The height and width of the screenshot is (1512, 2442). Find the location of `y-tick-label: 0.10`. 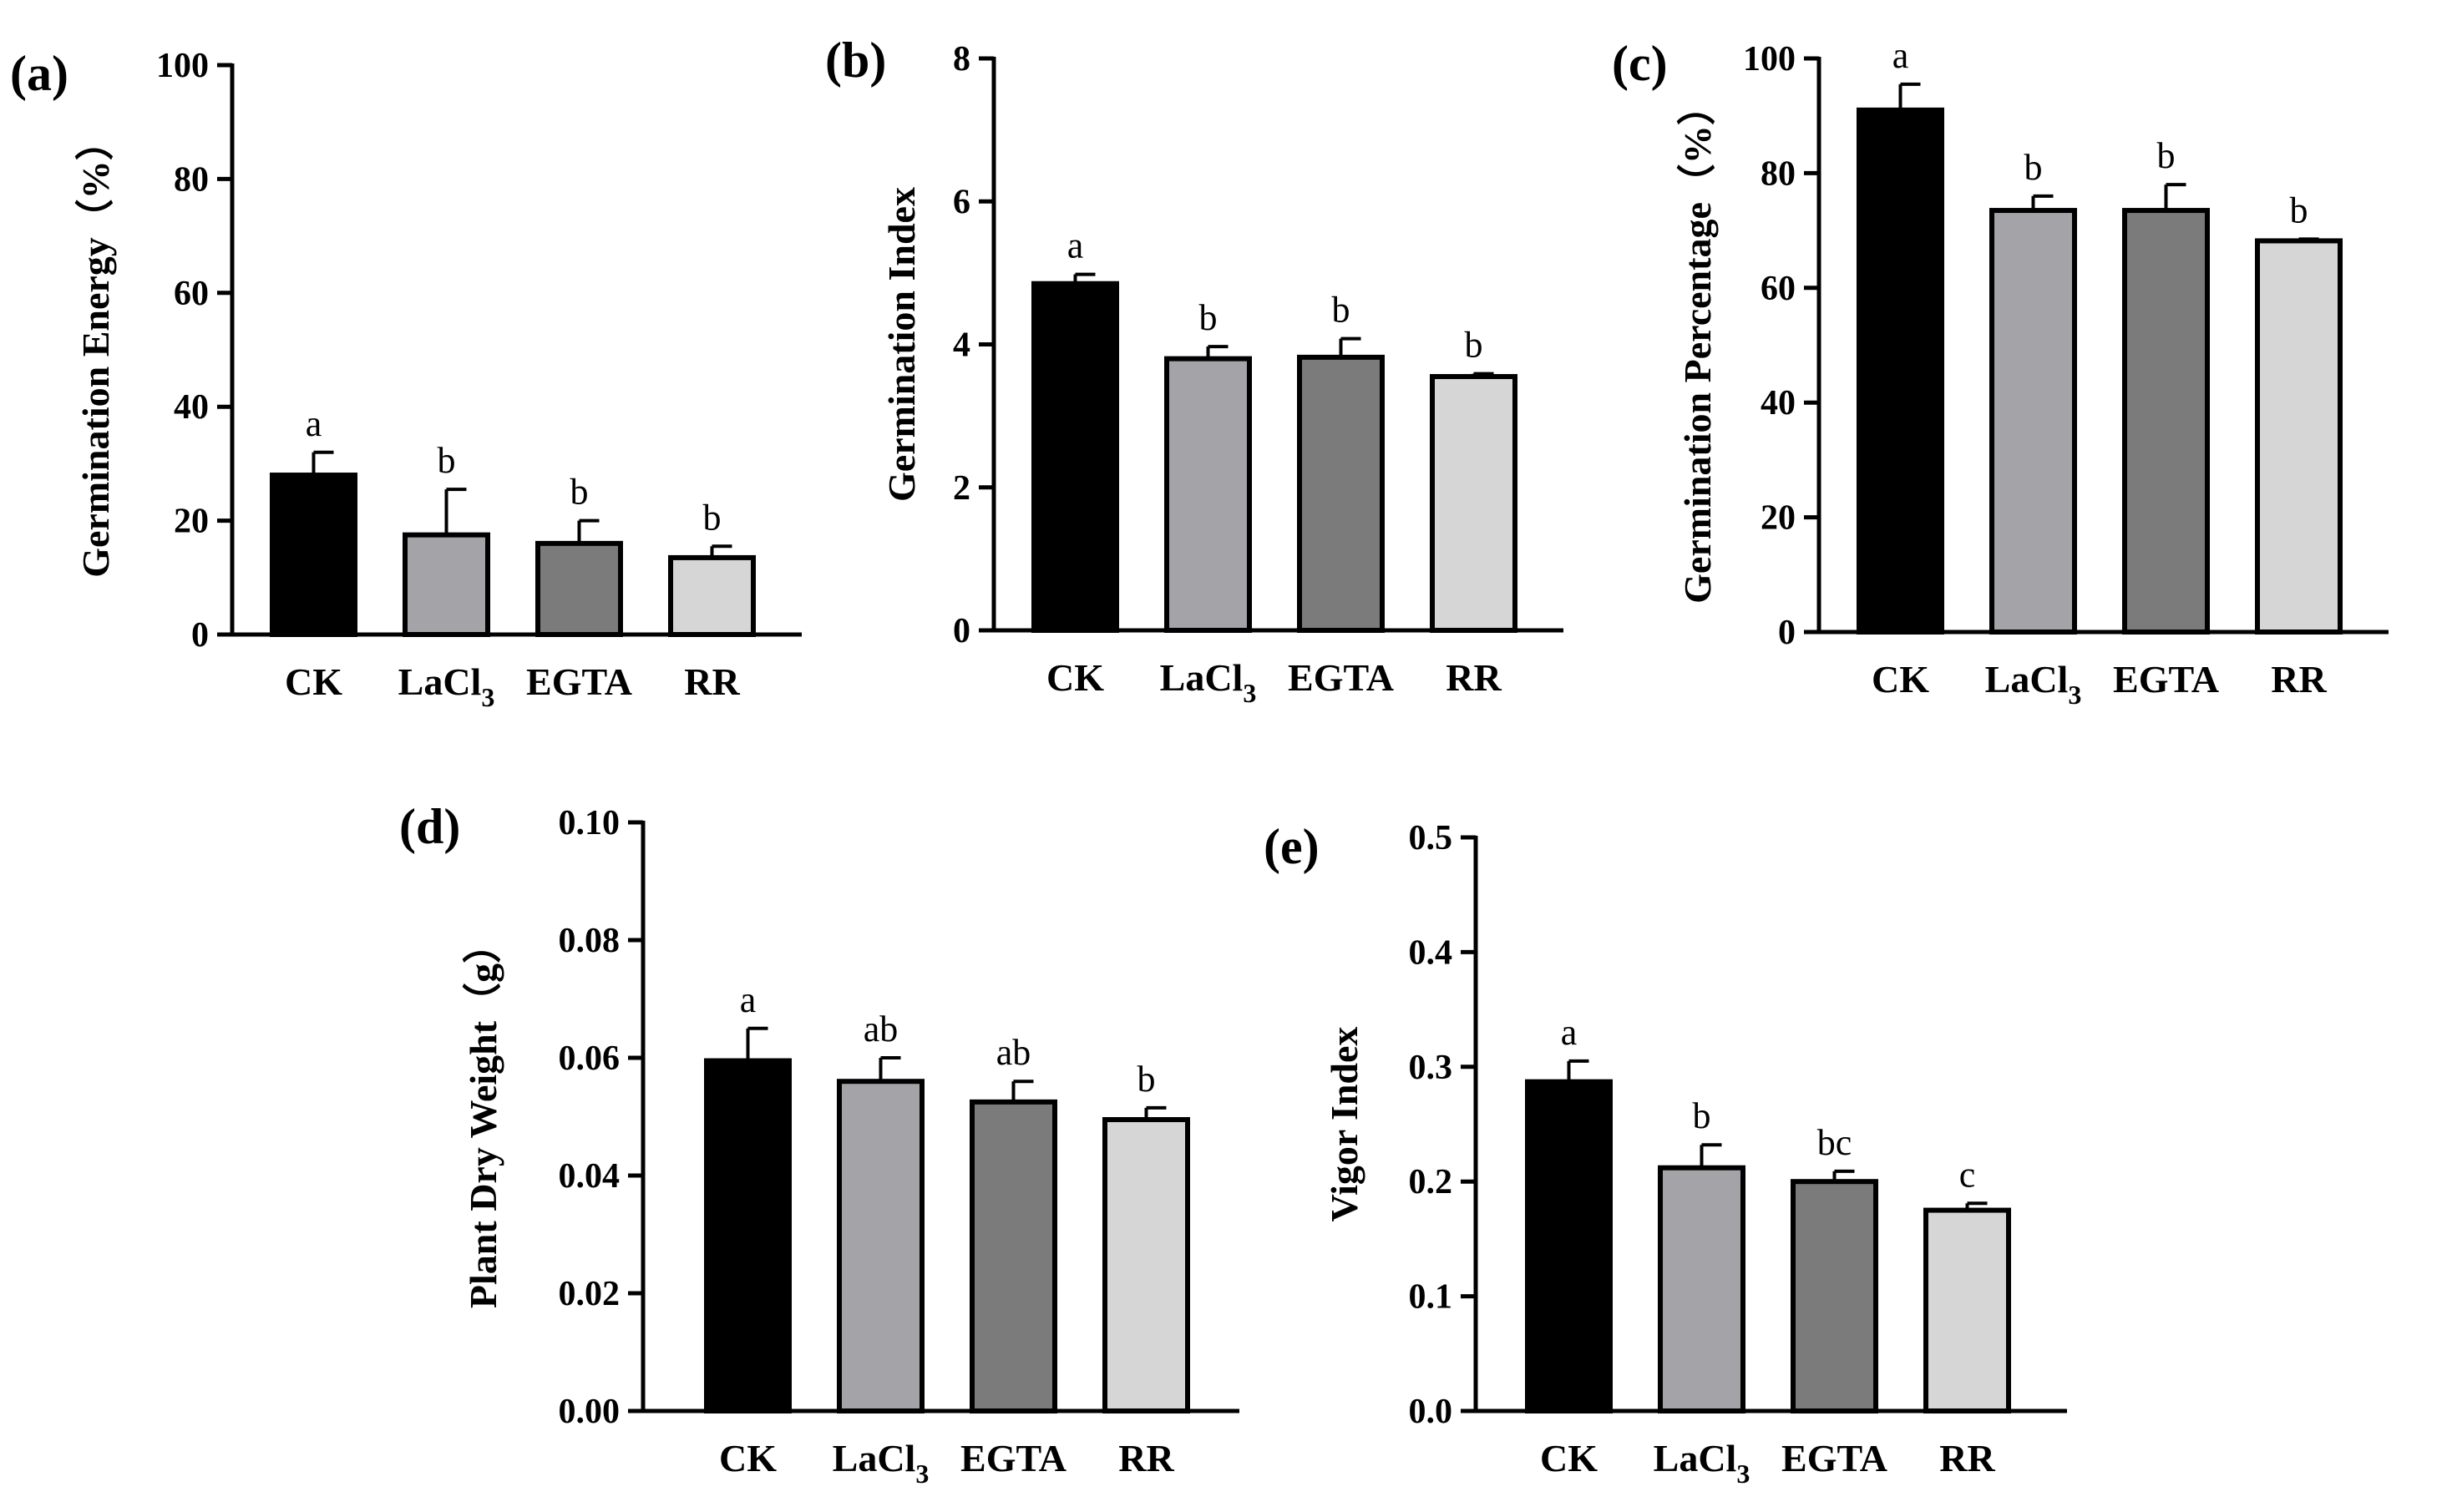

y-tick-label: 0.10 is located at coordinates (590, 823).